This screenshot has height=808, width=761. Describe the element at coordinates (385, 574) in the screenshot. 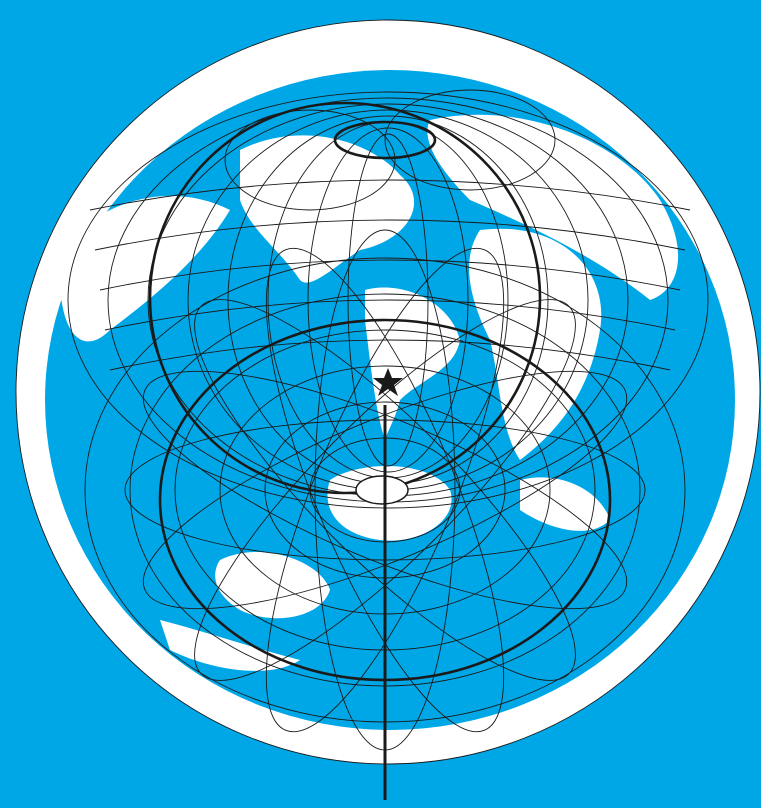

I see `islands` at that location.